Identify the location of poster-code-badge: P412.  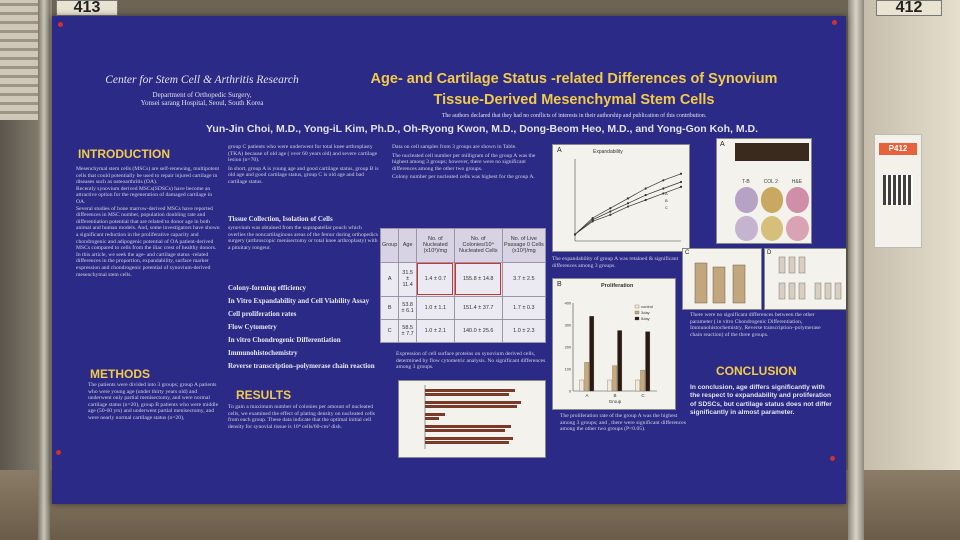
(898, 149).